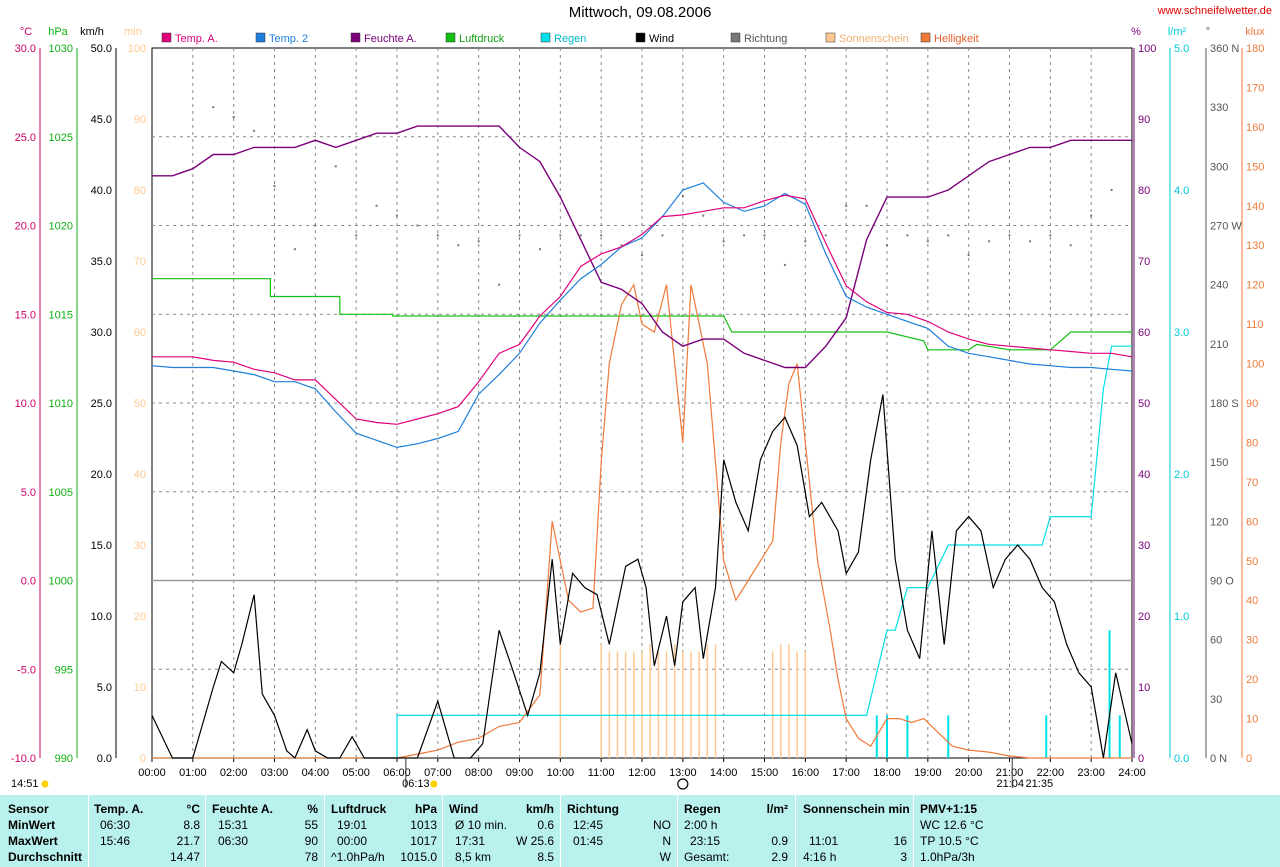  What do you see at coordinates (856, 809) in the screenshot?
I see `stats-sonne-header: Sonnenschein min` at bounding box center [856, 809].